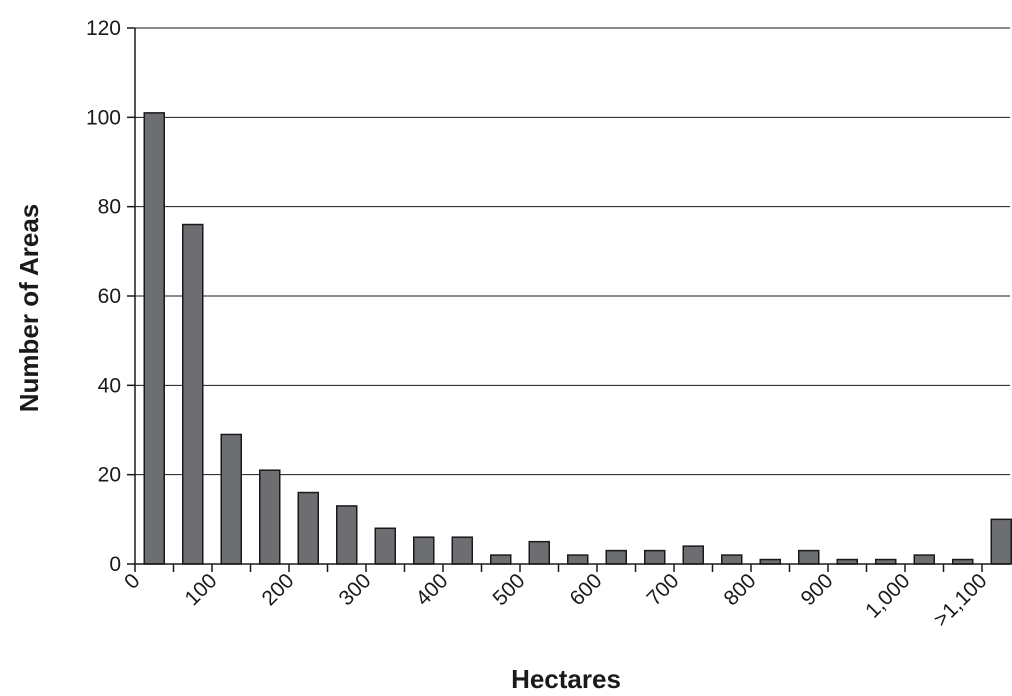 This screenshot has height=696, width=1012. What do you see at coordinates (960, 600) in the screenshot?
I see `x-tick-label: >1,100` at bounding box center [960, 600].